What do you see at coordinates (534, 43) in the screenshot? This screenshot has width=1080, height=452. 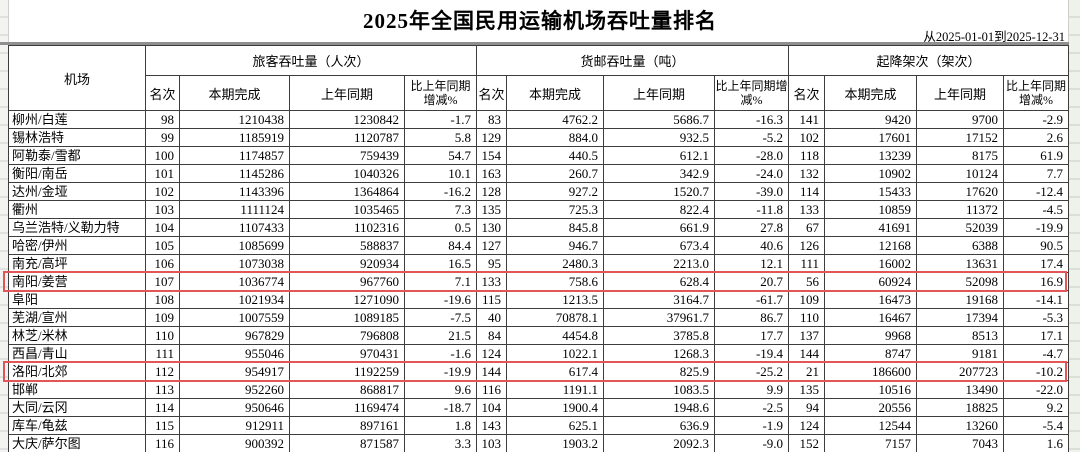 I see `table-top-rule` at bounding box center [534, 43].